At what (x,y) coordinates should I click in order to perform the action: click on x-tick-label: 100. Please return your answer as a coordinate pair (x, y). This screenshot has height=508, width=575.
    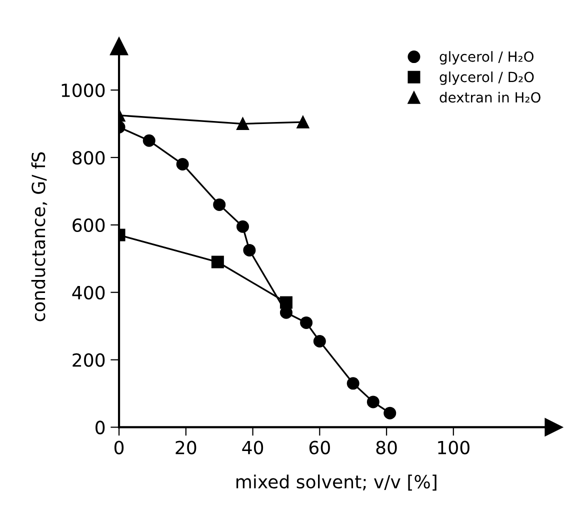
    Looking at the image, I should click on (454, 447).